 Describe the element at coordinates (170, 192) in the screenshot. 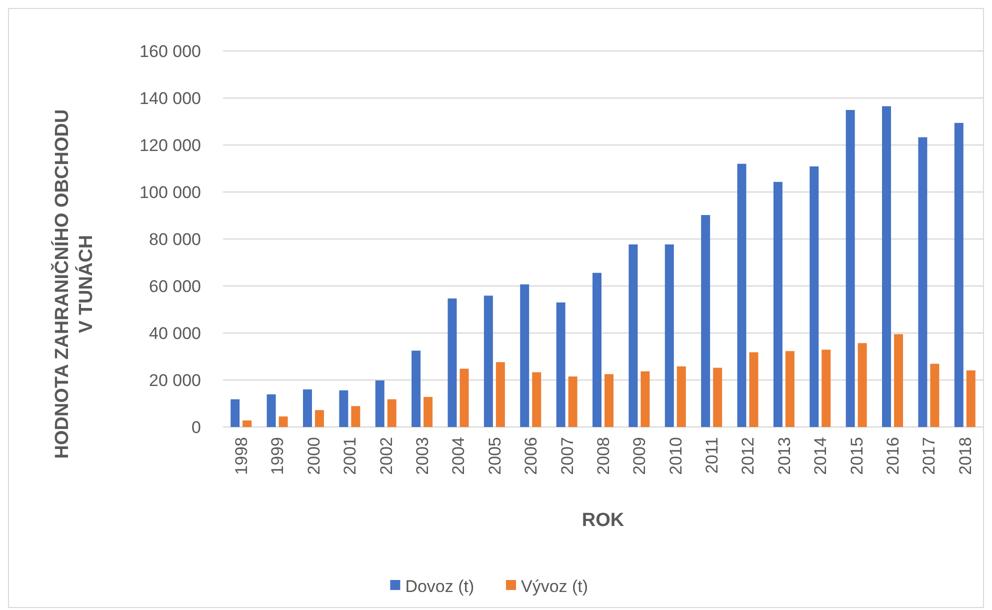

I see `y-tick-label: 100 000` at that location.